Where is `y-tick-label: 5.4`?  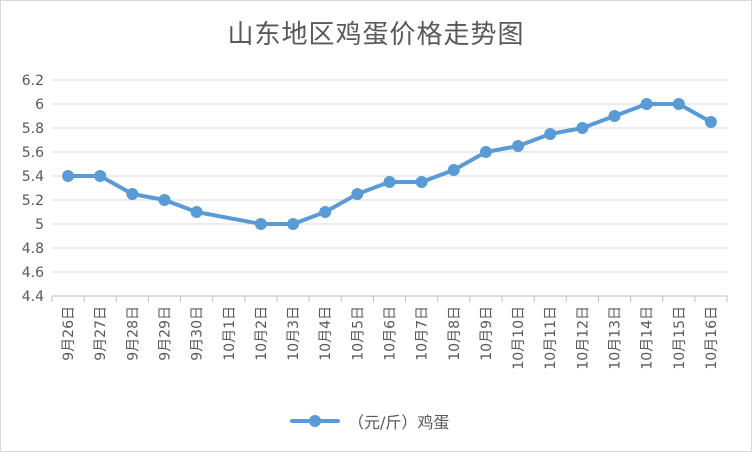
y-tick-label: 5.4 is located at coordinates (33, 177).